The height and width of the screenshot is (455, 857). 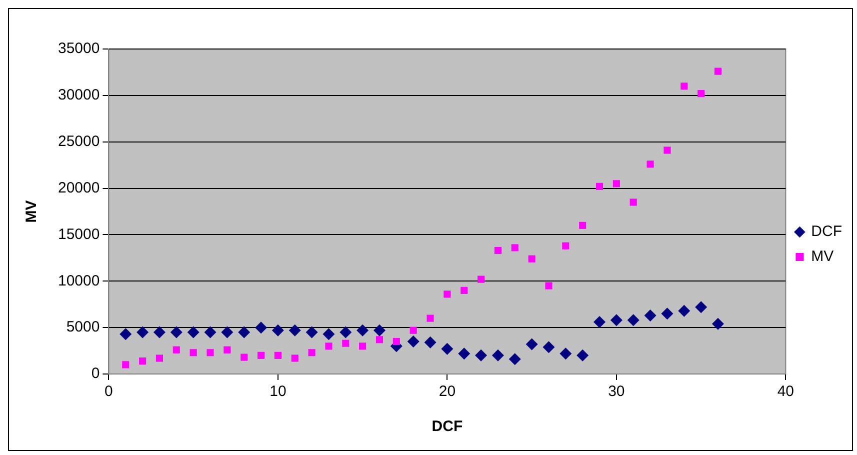 What do you see at coordinates (278, 391) in the screenshot?
I see `x-tick-label: 10` at bounding box center [278, 391].